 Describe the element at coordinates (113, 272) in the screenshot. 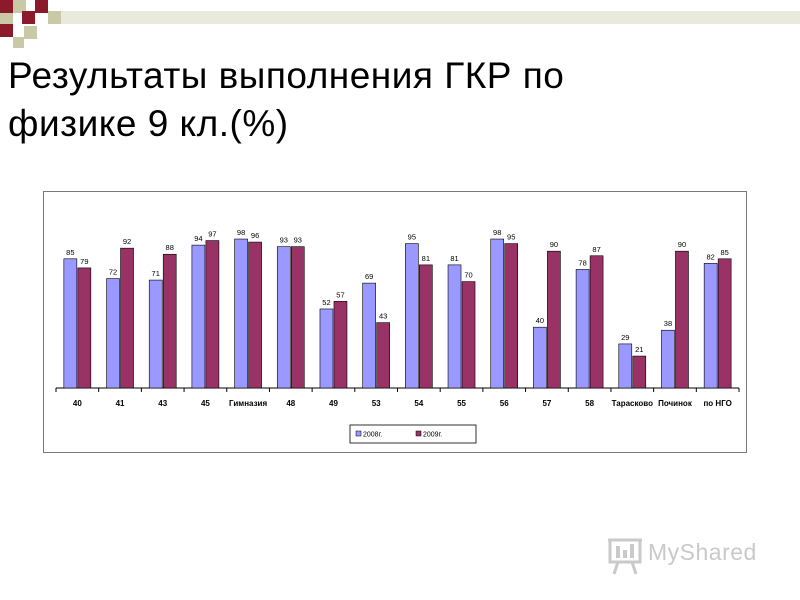

I see `data-label: 72` at that location.